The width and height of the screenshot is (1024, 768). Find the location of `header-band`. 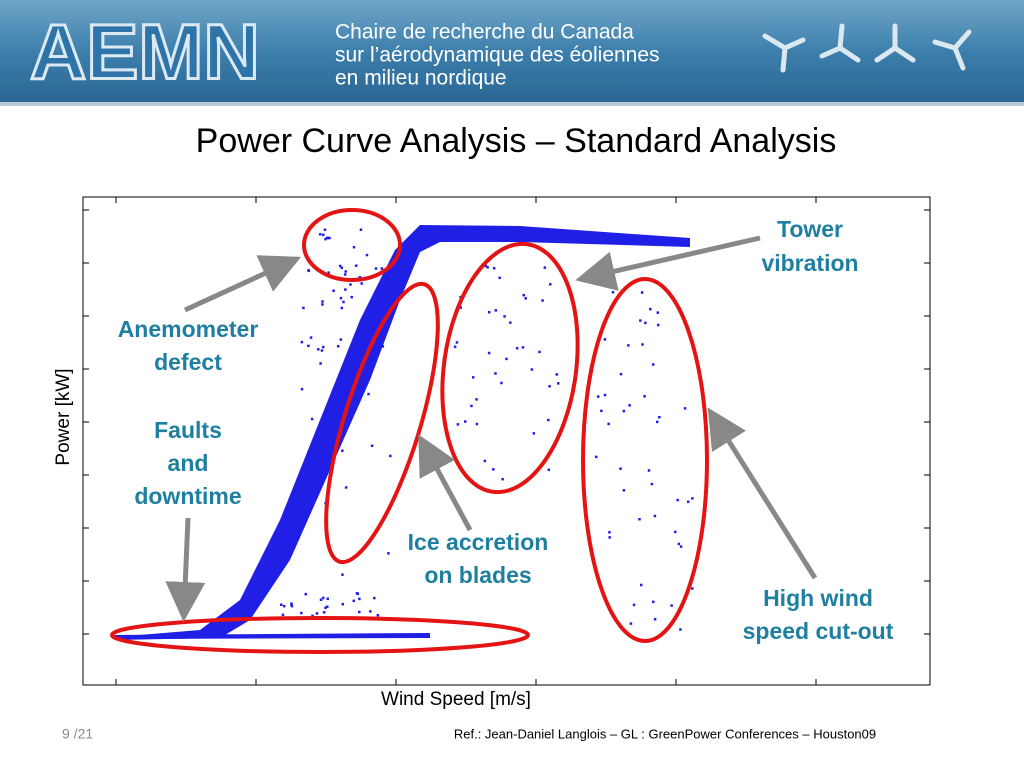

header-band is located at coordinates (512, 52).